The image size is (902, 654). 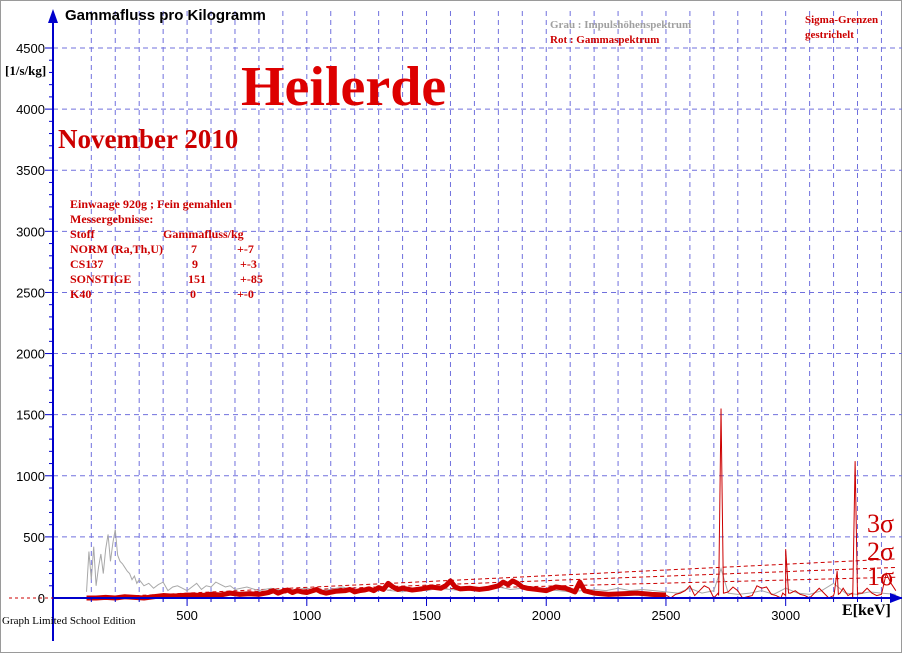 I want to click on y-tick-label: 3000, so click(x=30, y=231).